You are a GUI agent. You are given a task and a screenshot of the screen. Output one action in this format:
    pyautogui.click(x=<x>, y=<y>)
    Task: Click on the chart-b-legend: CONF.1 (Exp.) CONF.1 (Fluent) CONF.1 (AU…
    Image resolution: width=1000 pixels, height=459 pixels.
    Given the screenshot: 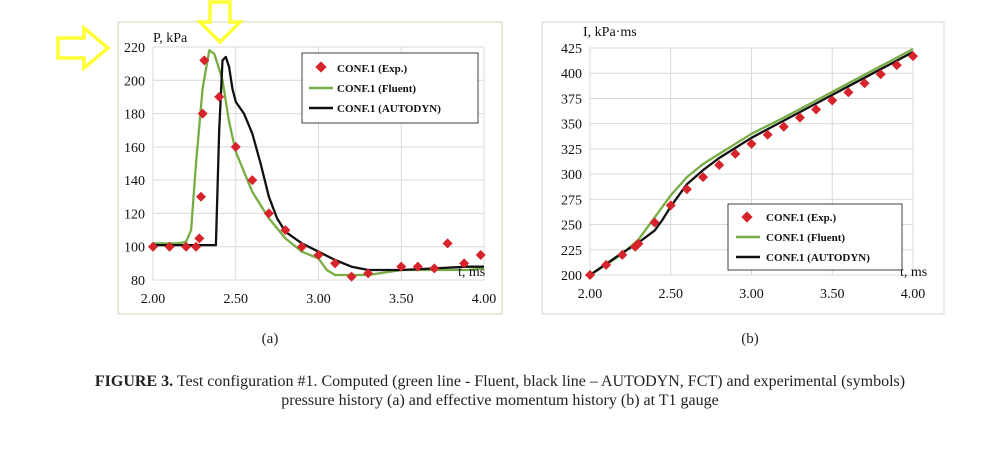 What is the action you would take?
    pyautogui.click(x=815, y=237)
    